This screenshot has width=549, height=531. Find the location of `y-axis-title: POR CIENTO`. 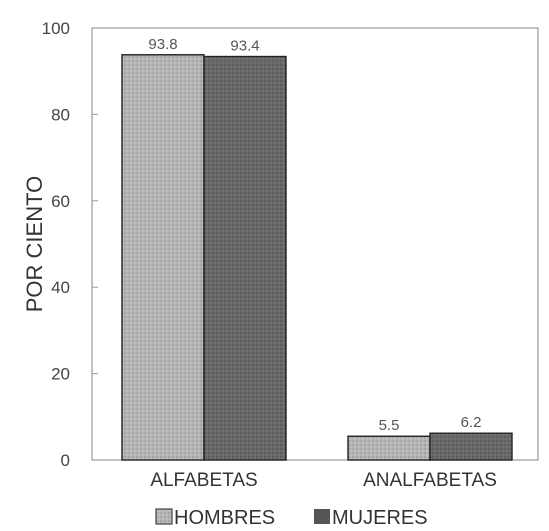

y-axis-title: POR CIENTO is located at coordinates (34, 244).